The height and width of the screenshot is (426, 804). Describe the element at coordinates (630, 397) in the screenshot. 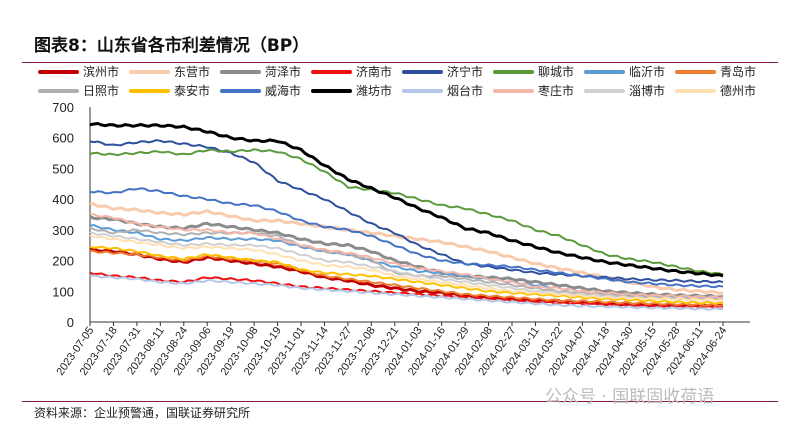

I see `watermark: 公众号 · 国联固收荷语` at that location.